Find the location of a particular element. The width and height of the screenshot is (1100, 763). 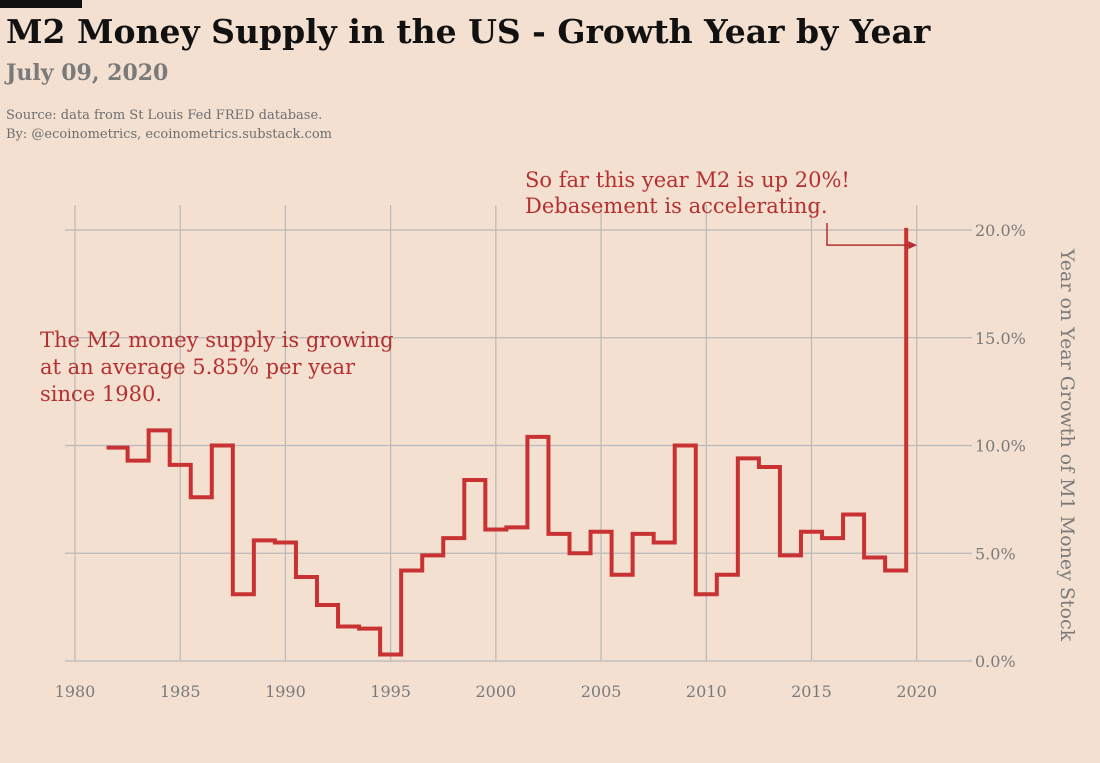

x-tick-label: 1985 is located at coordinates (180, 691).